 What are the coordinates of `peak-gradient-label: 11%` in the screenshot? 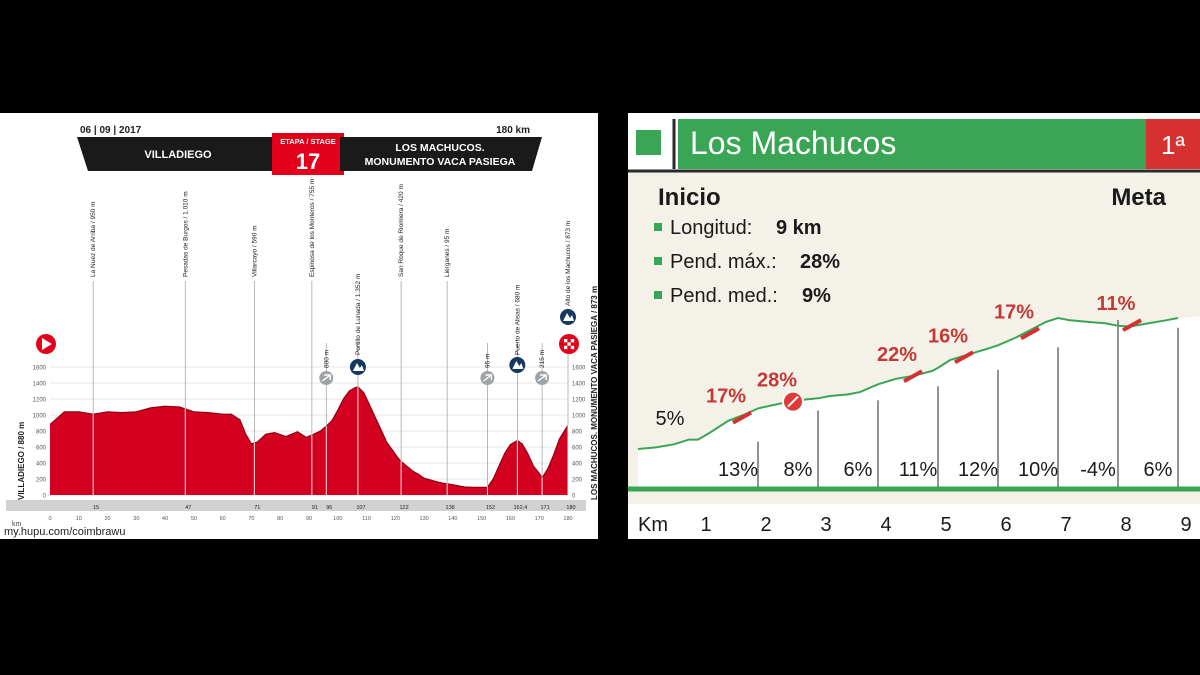 It's located at (1116, 304).